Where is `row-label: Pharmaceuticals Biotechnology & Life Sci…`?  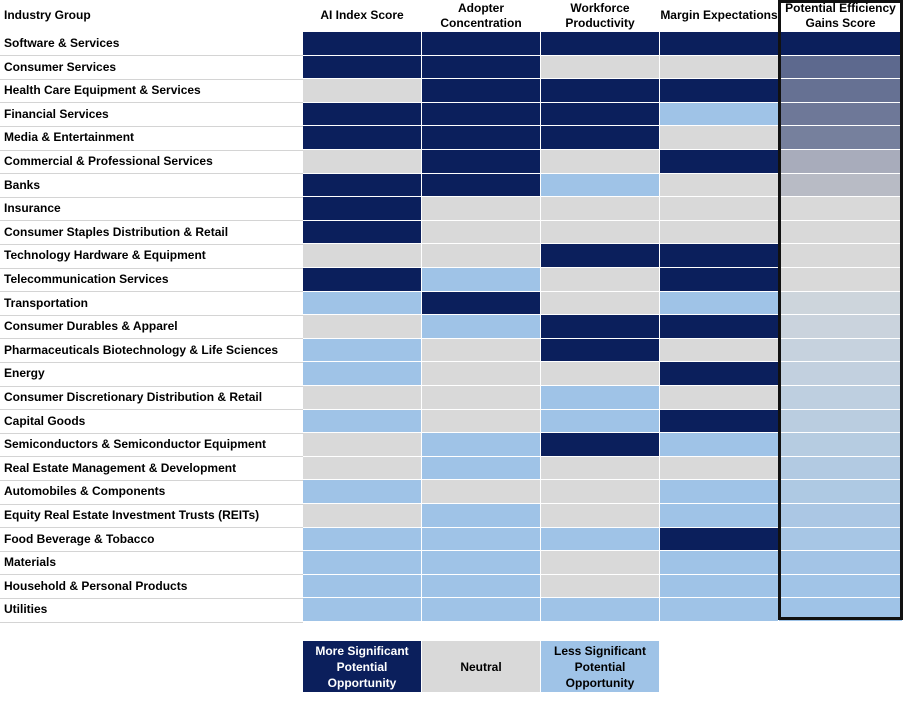
row-label: Pharmaceuticals Biotechnology & Life Sci… is located at coordinates (141, 349).